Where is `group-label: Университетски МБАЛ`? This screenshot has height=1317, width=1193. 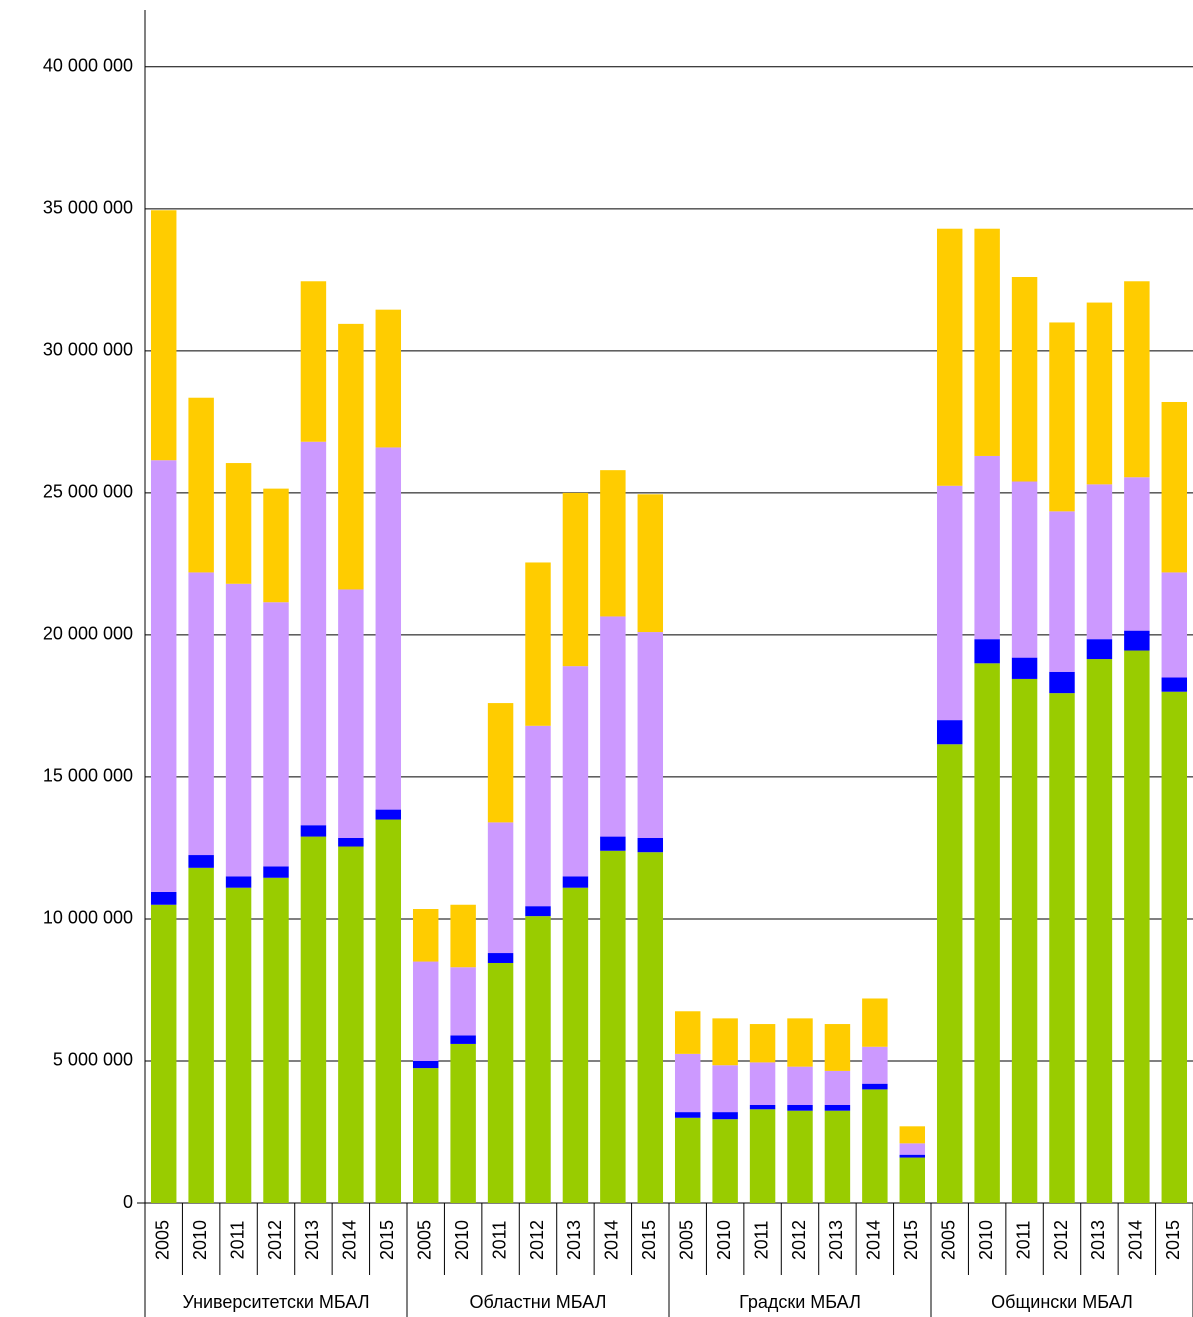 group-label: Университетски МБАЛ is located at coordinates (275, 1302).